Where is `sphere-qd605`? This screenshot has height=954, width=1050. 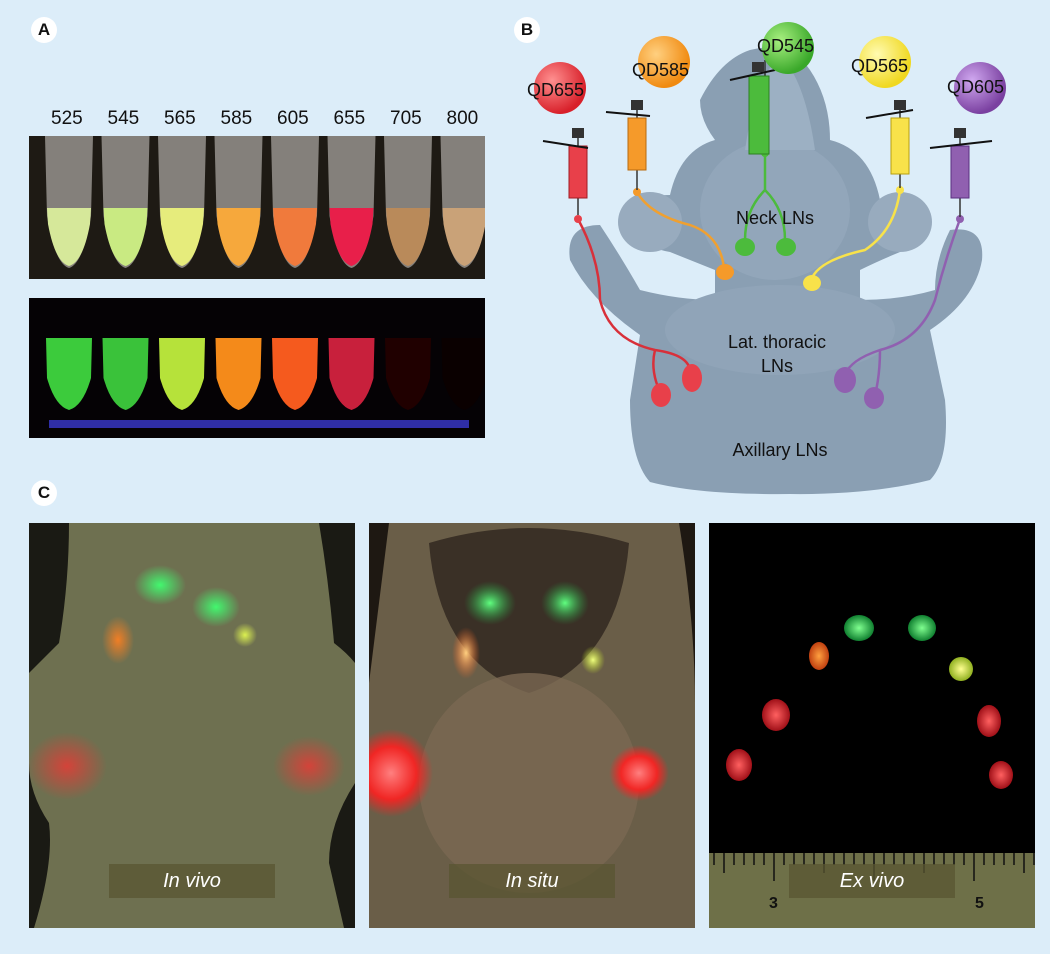
sphere-qd605 is located at coordinates (980, 88).